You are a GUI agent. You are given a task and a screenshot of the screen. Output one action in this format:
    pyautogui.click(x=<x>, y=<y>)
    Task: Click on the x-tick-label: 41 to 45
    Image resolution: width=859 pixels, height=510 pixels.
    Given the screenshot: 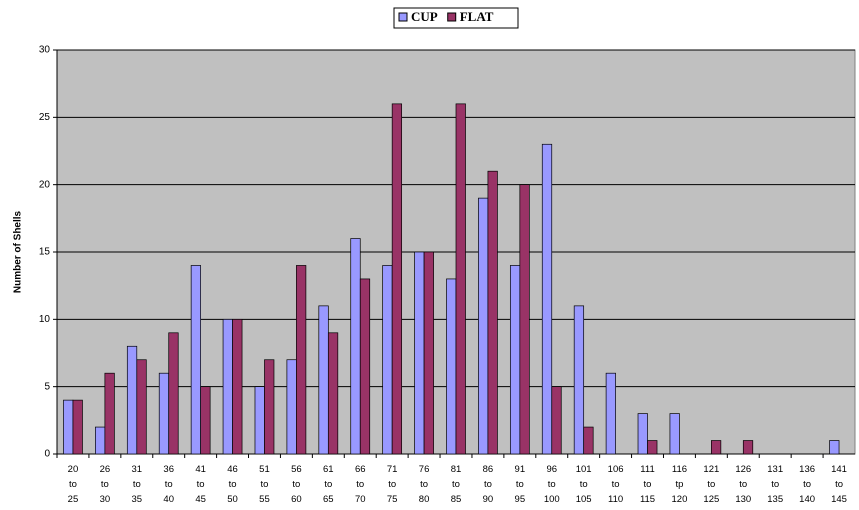 What is the action you would take?
    pyautogui.click(x=200, y=484)
    